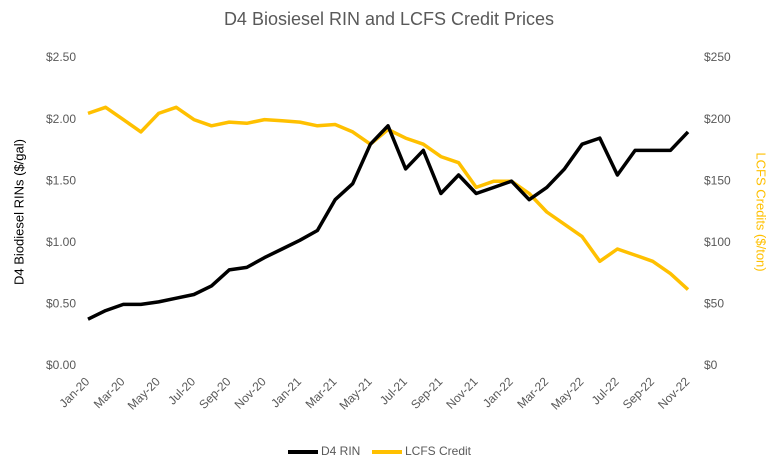 The height and width of the screenshot is (462, 778). What do you see at coordinates (321, 392) in the screenshot?
I see `x-tick-label: Mar-21` at bounding box center [321, 392].